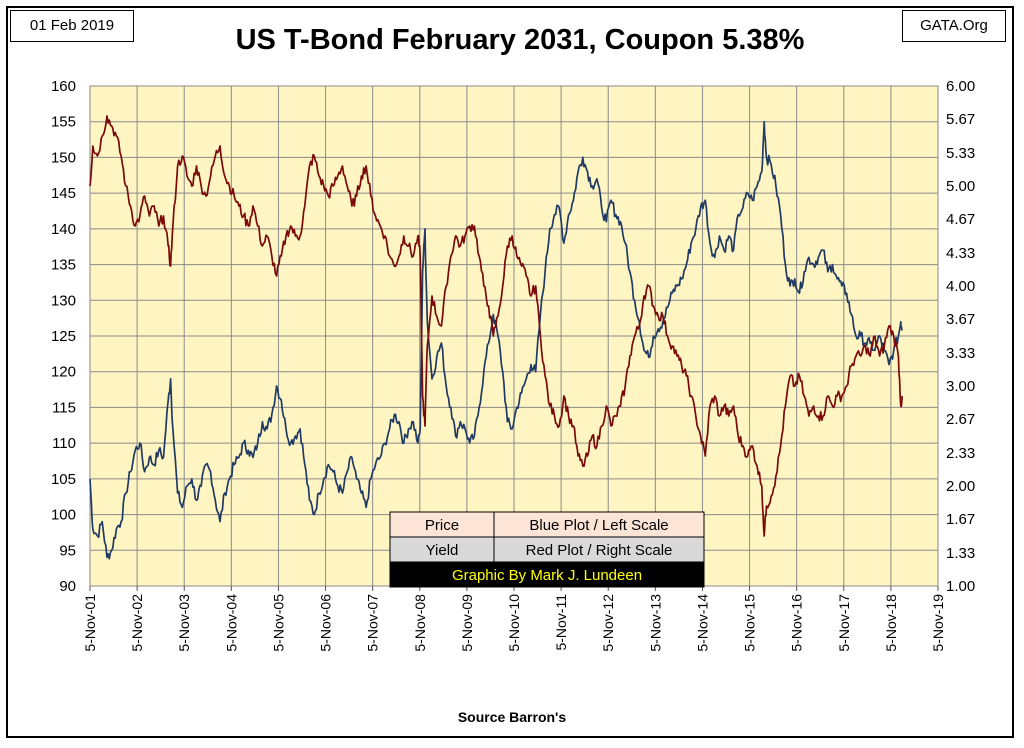 This screenshot has width=1024, height=748. Describe the element at coordinates (63, 515) in the screenshot. I see `y-left-tick-label: 100` at that location.